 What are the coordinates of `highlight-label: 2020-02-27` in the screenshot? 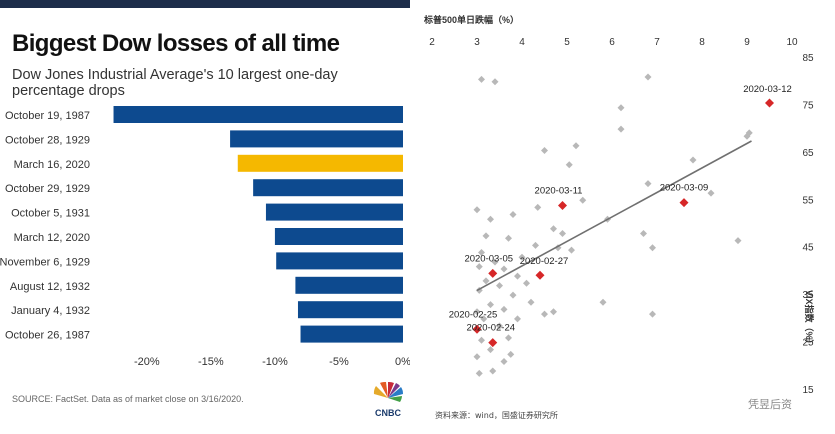 It's located at (544, 261).